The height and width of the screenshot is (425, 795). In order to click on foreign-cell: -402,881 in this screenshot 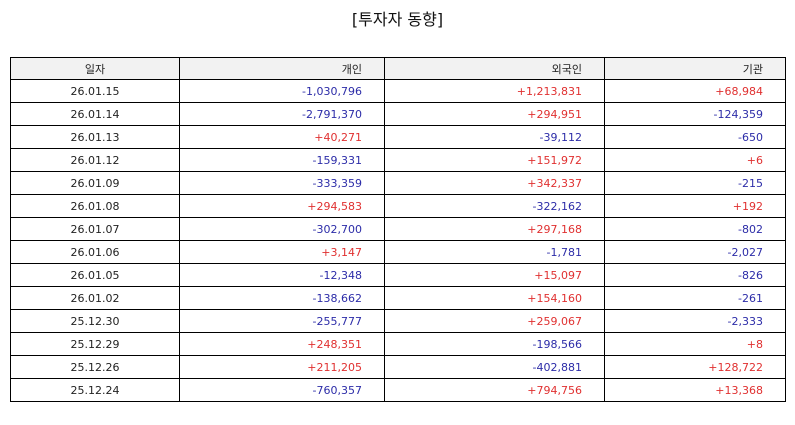, I will do `click(494, 367)`.